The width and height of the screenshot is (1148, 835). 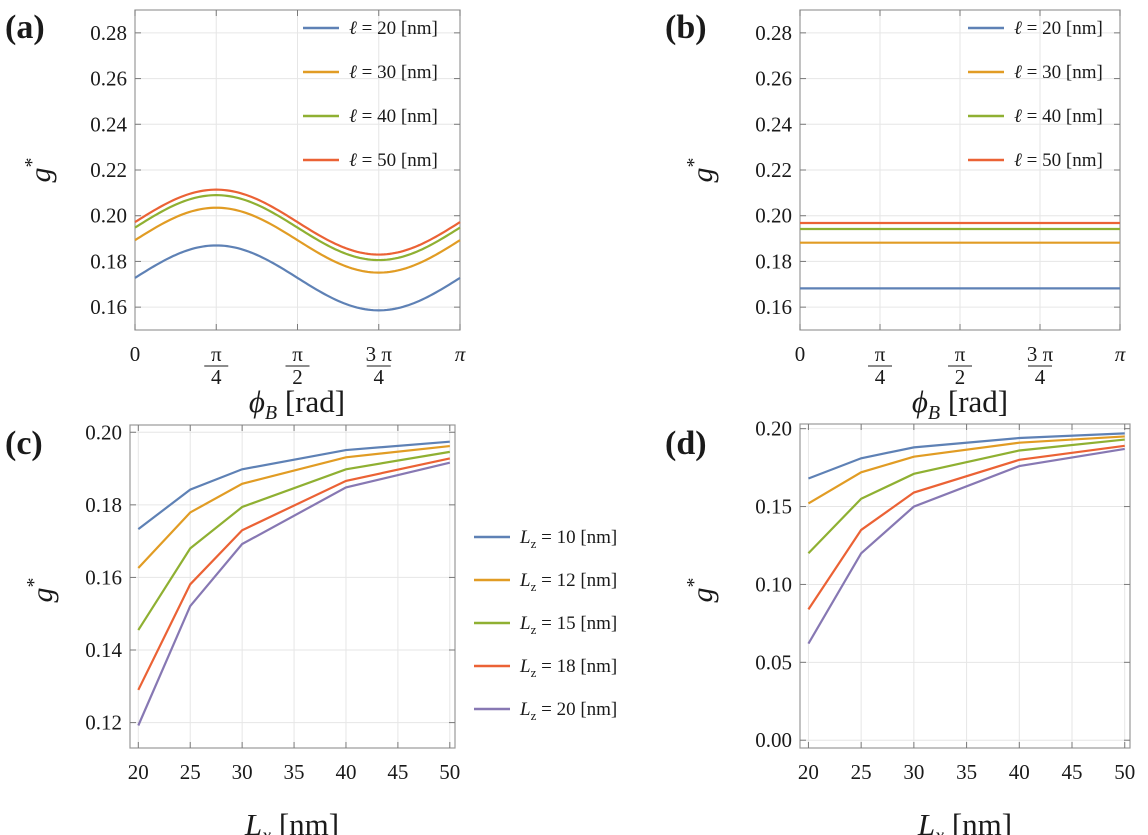 What do you see at coordinates (568, 582) in the screenshot?
I see `legend-entry: Lz = 12 [nm]` at bounding box center [568, 582].